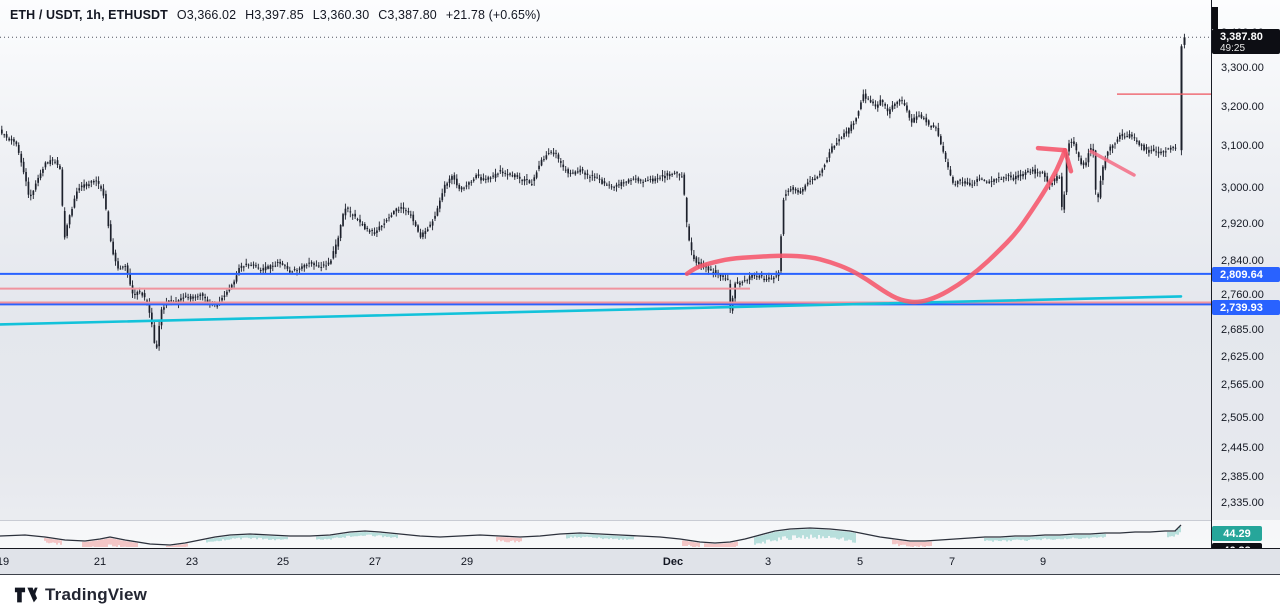  Describe the element at coordinates (952, 561) in the screenshot. I see `time-axis-label: 7` at that location.